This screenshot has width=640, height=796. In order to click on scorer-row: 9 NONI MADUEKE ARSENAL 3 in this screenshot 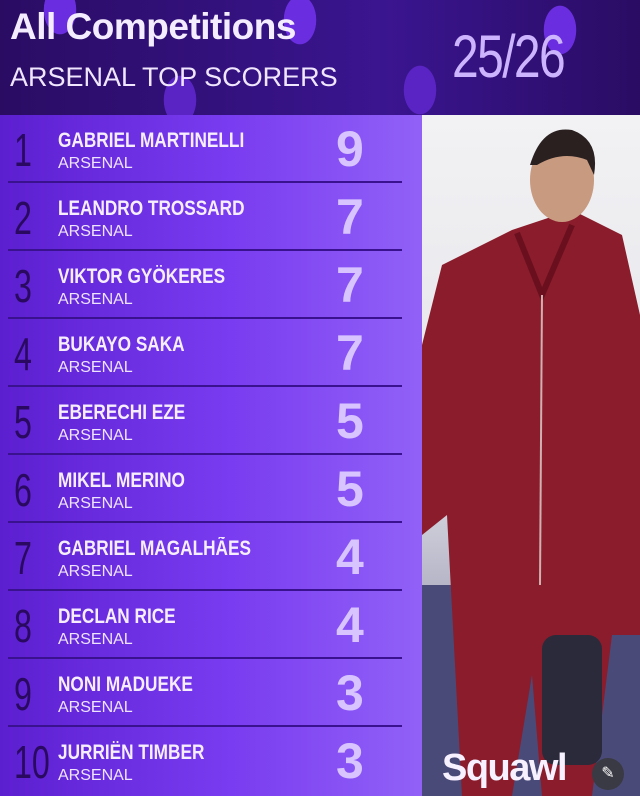, I will do `click(211, 693)`.